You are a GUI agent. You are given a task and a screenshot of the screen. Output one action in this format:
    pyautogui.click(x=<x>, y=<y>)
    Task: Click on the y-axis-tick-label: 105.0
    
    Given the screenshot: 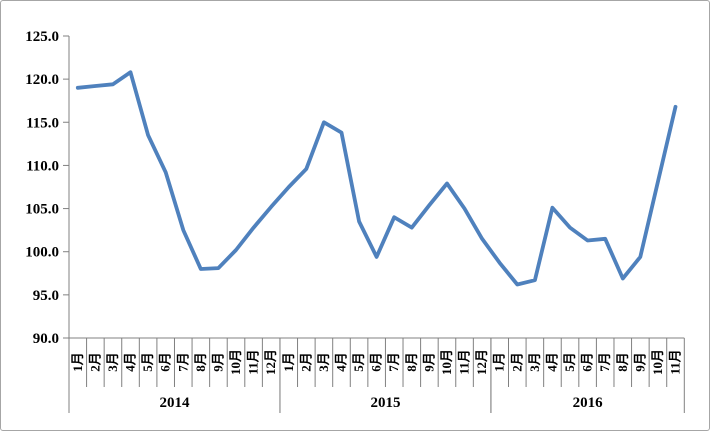 What is the action you would take?
    pyautogui.click(x=42, y=210)
    